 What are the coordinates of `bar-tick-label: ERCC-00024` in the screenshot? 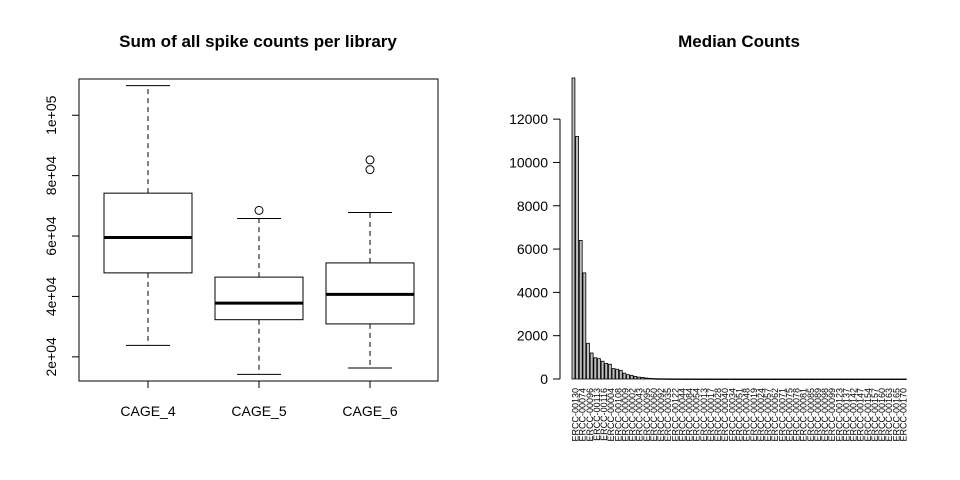 It's located at (761, 415).